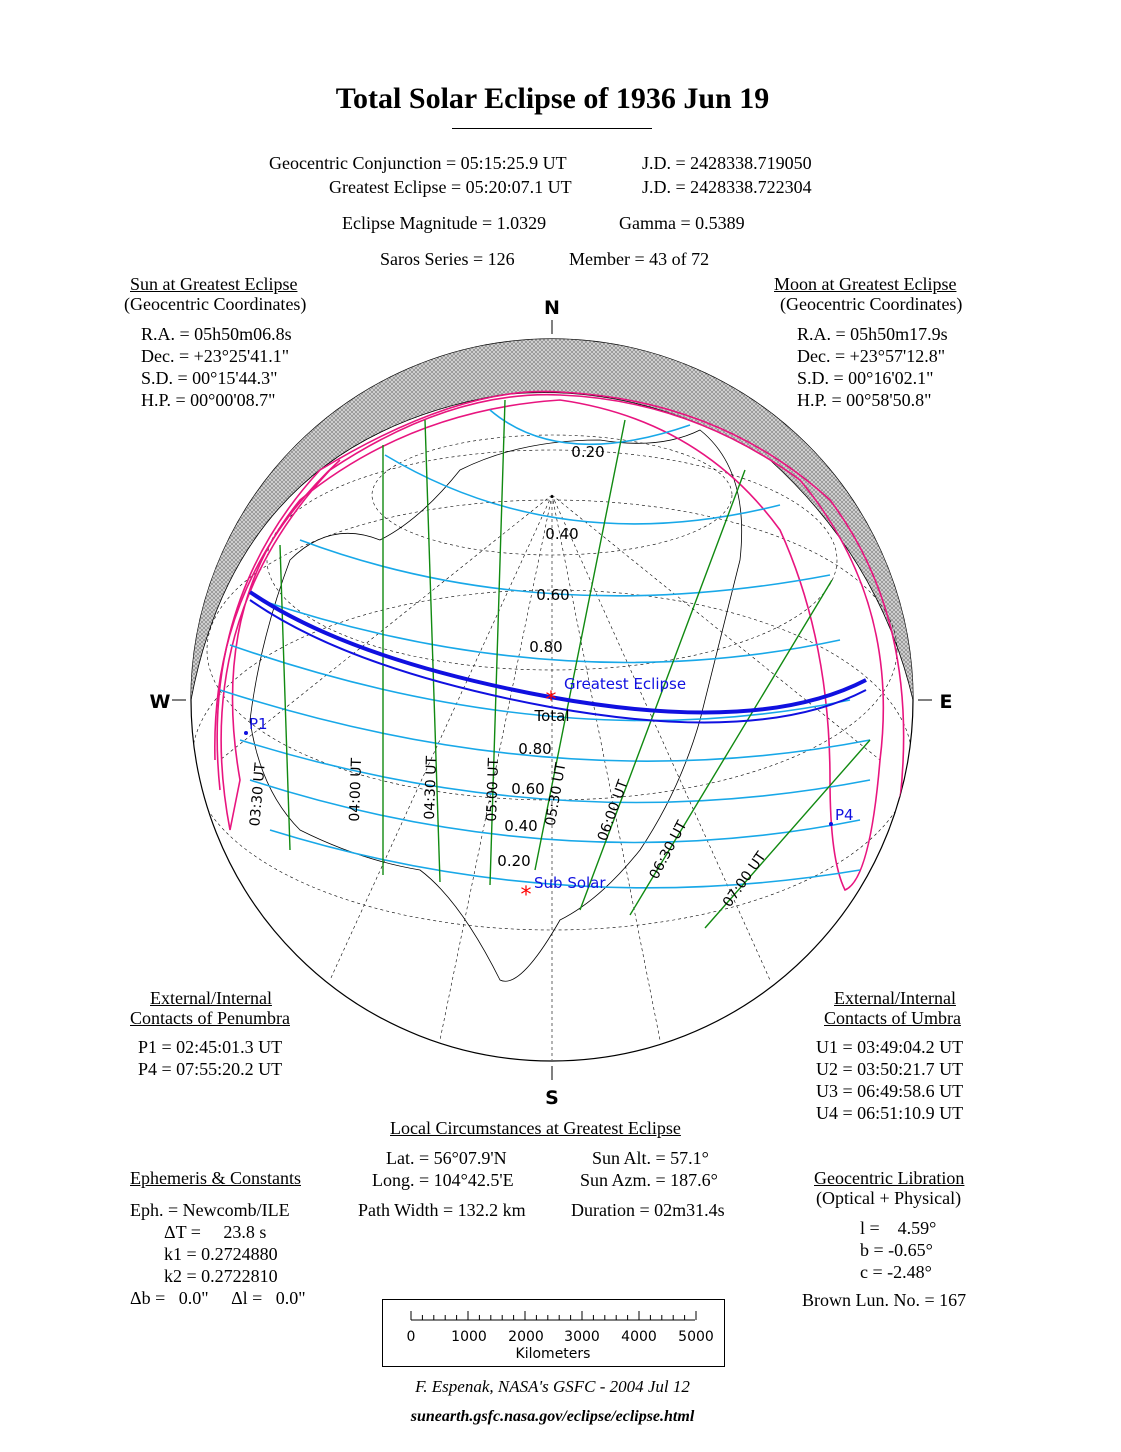 The height and width of the screenshot is (1452, 1121). Describe the element at coordinates (446, 1158) in the screenshot. I see `local-lat: Lat. = 56°07.9'N` at that location.